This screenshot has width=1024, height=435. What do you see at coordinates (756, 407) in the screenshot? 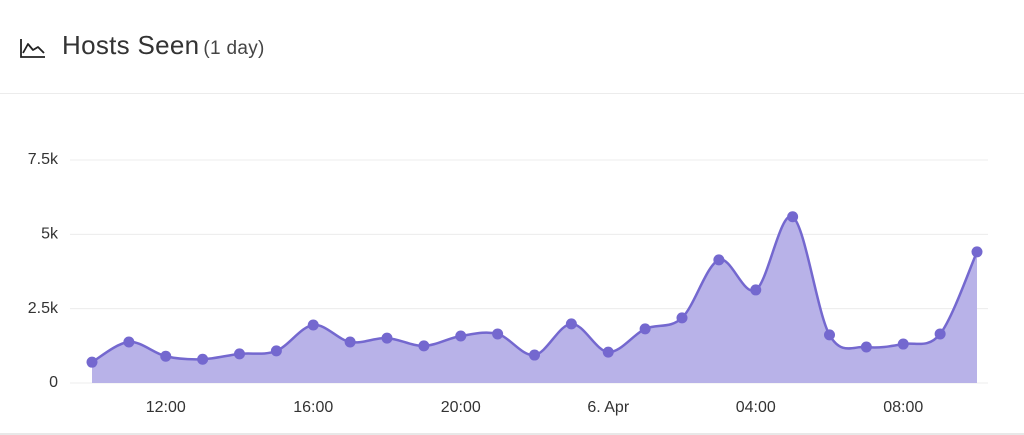
I see `x-tick-label: 04:00` at bounding box center [756, 407].